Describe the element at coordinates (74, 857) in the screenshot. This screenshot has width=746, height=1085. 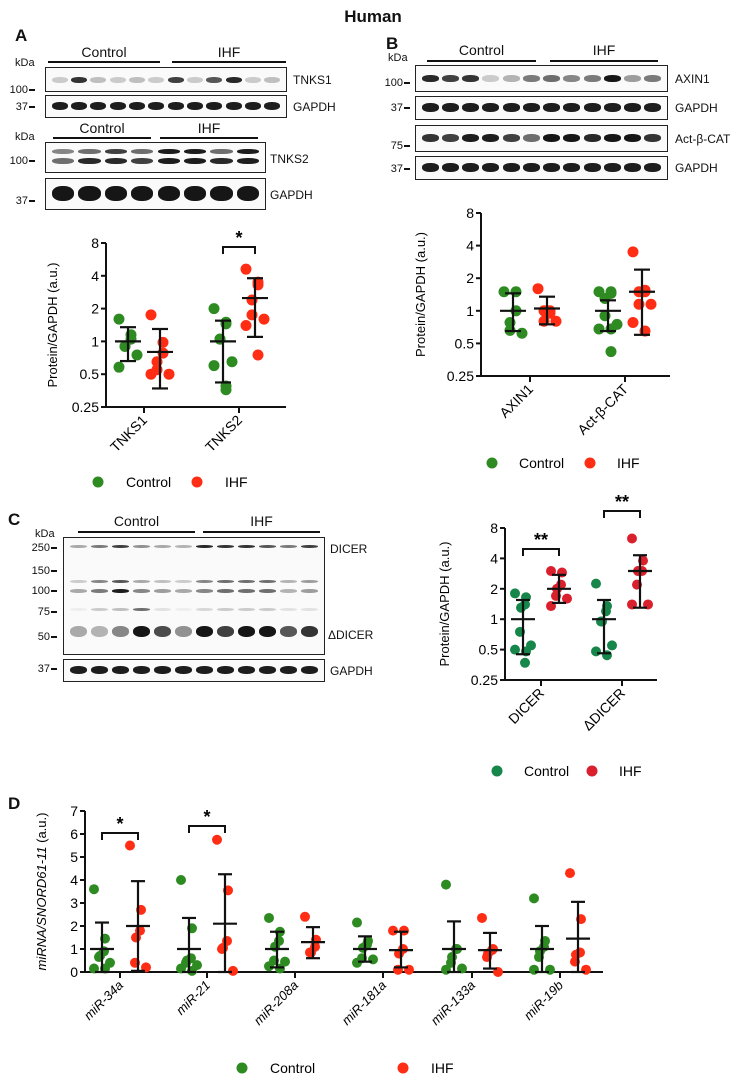
I see `y-tick-label: 5` at that location.